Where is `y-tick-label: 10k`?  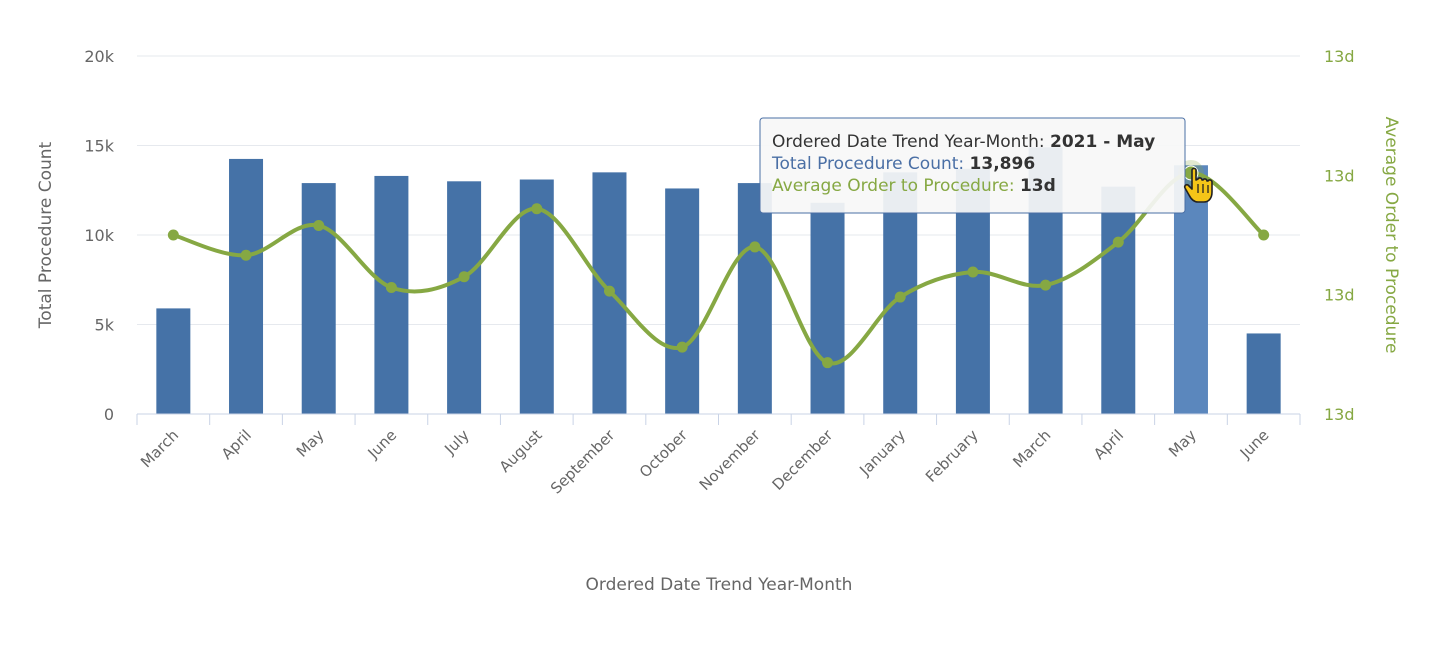 y-tick-label: 10k is located at coordinates (99, 235).